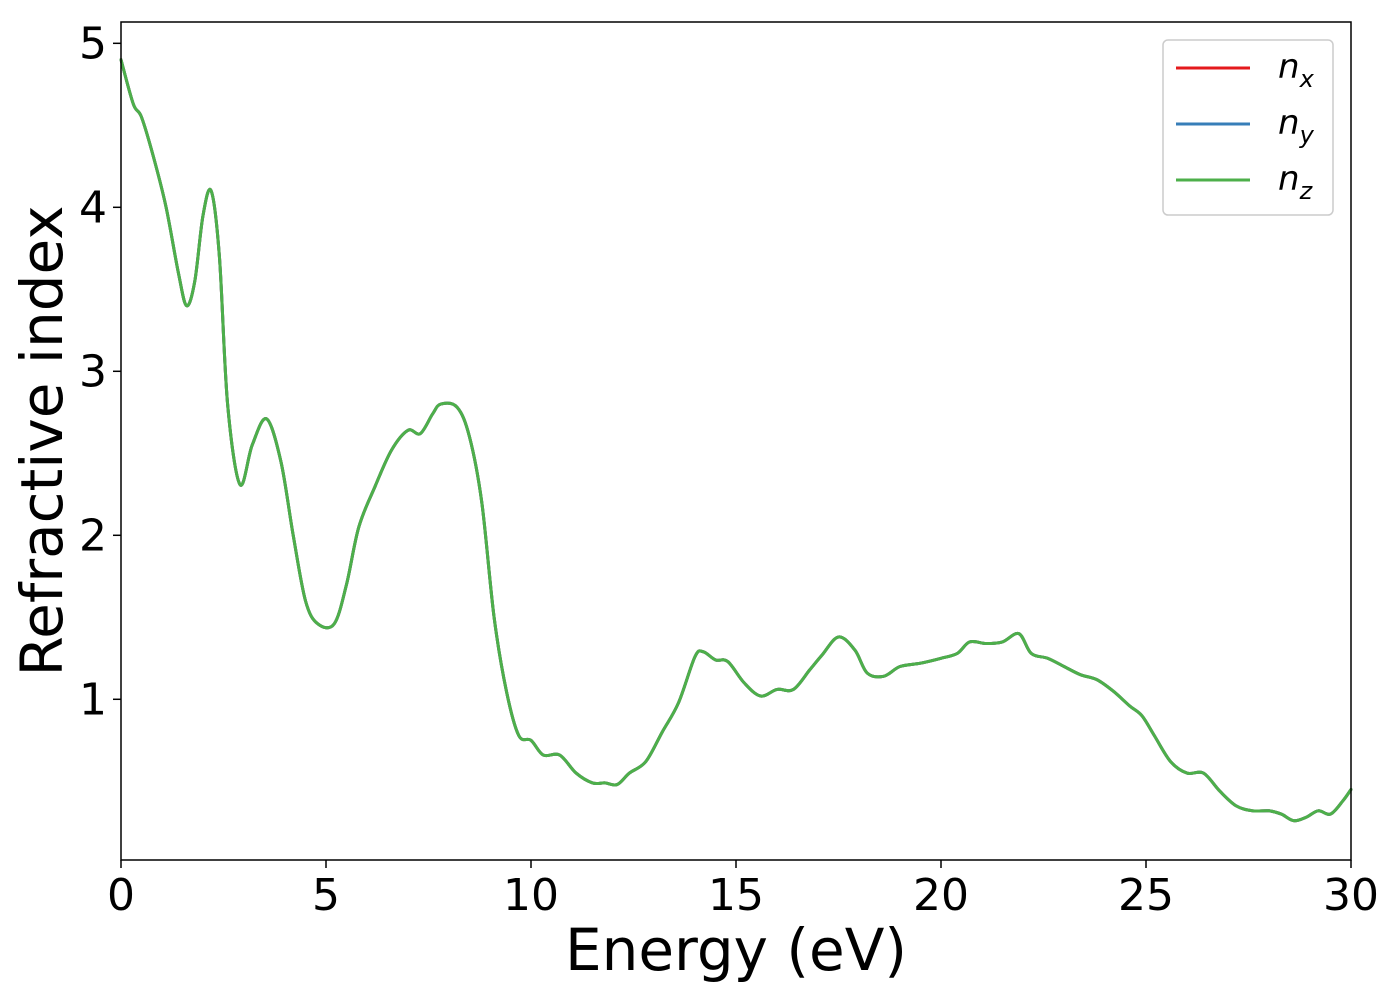 This screenshot has width=1400, height=1000. What do you see at coordinates (93, 699) in the screenshot?
I see `y-tick-label: 1` at bounding box center [93, 699].